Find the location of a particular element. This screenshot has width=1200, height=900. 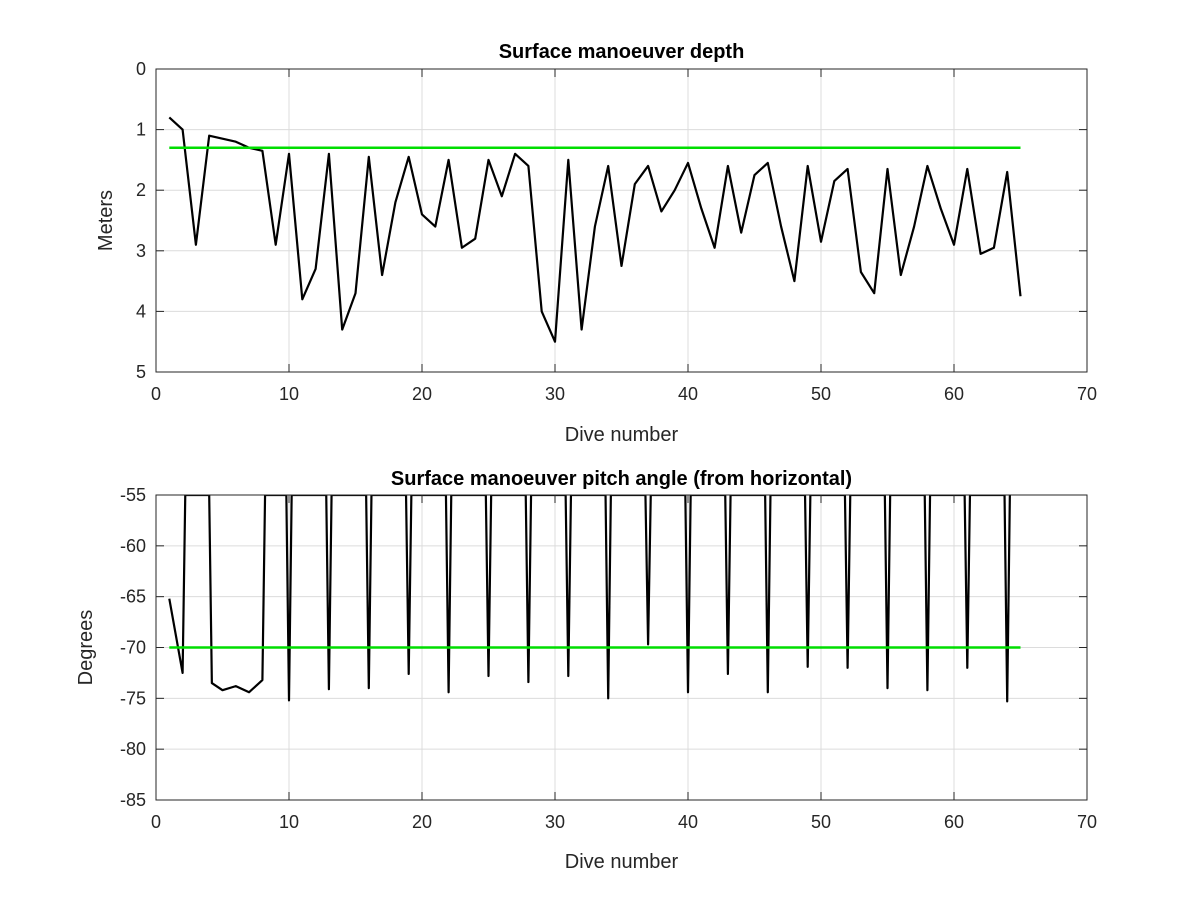

pitch-x-tick-label: 0 is located at coordinates (156, 822).